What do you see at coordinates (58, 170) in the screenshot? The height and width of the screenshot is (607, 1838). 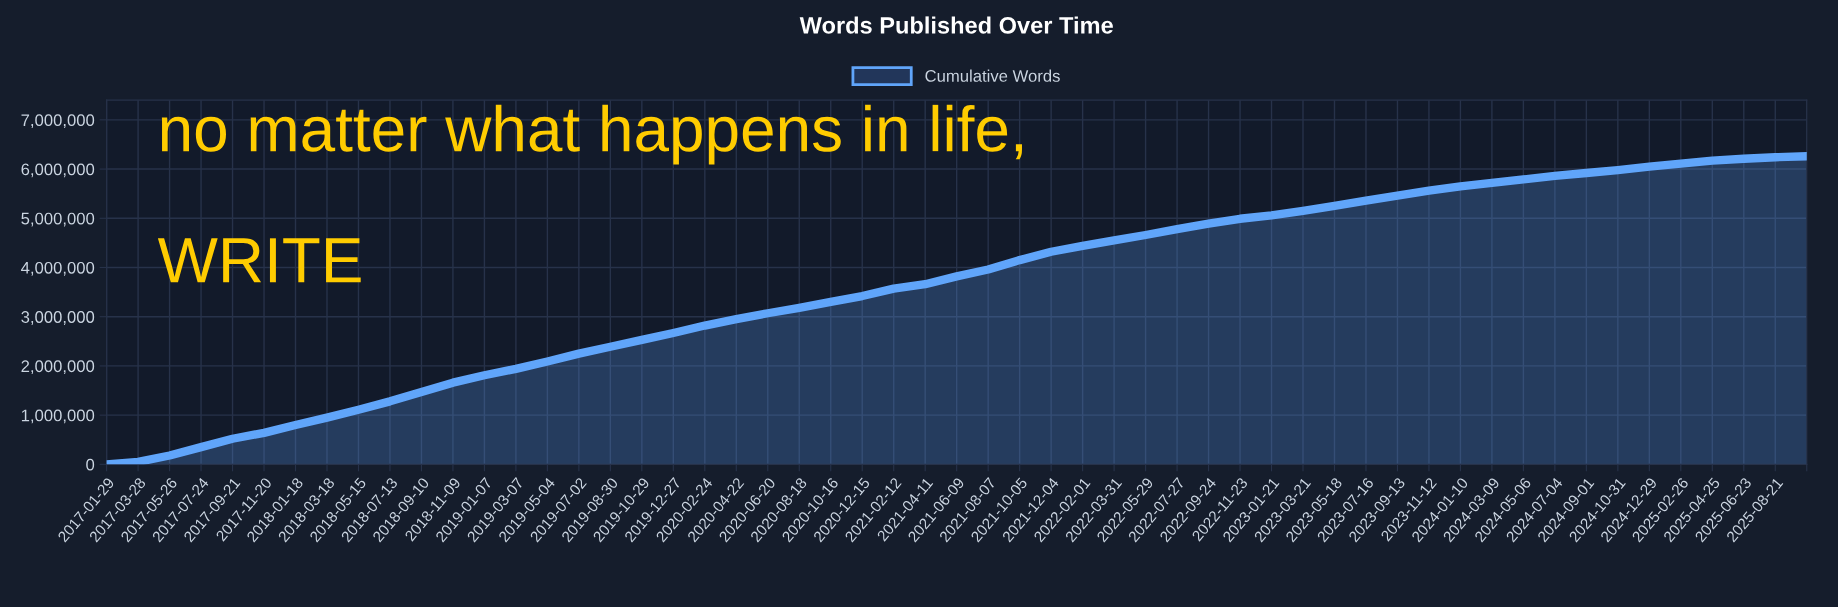 I see `y-tick-label: 6,000,000` at bounding box center [58, 170].